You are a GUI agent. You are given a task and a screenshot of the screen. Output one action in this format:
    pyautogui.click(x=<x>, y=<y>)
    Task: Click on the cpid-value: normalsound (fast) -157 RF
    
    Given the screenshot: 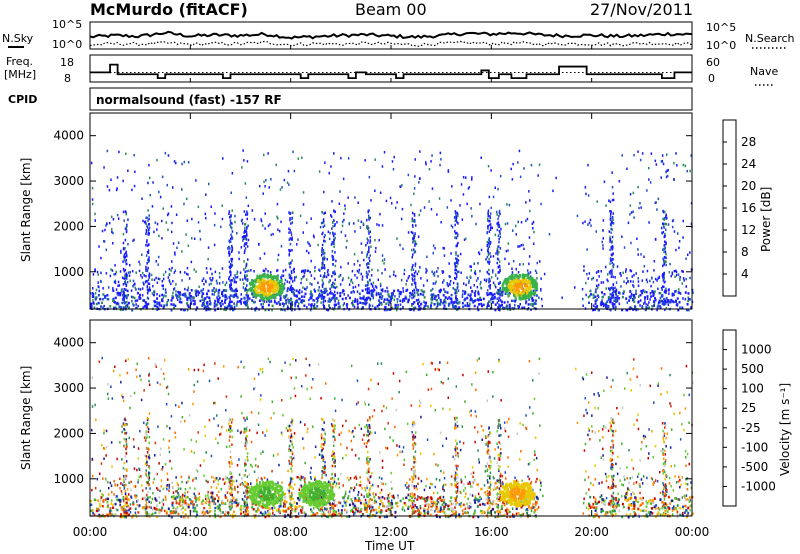 What is the action you would take?
    pyautogui.click(x=189, y=100)
    